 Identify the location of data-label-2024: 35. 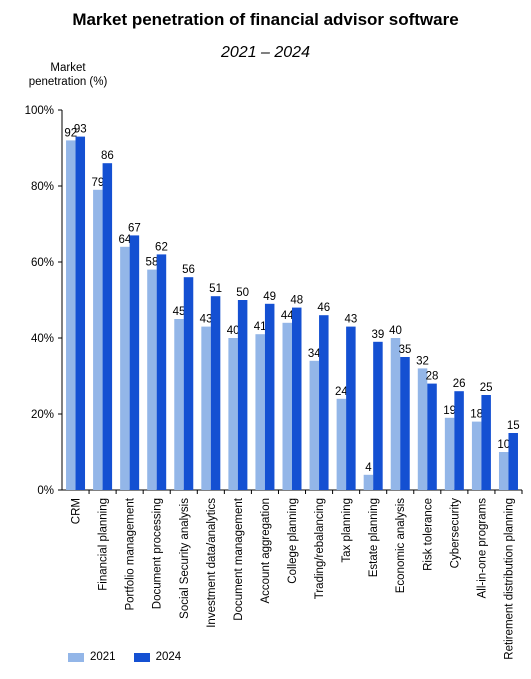
(405, 350).